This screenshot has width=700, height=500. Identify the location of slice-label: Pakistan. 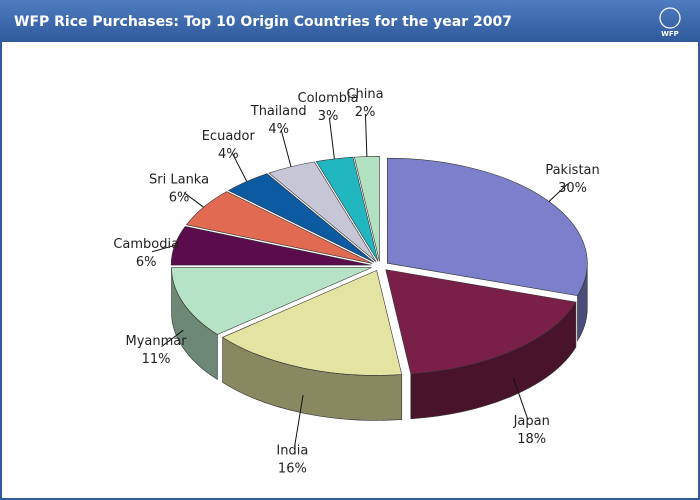
(572, 170).